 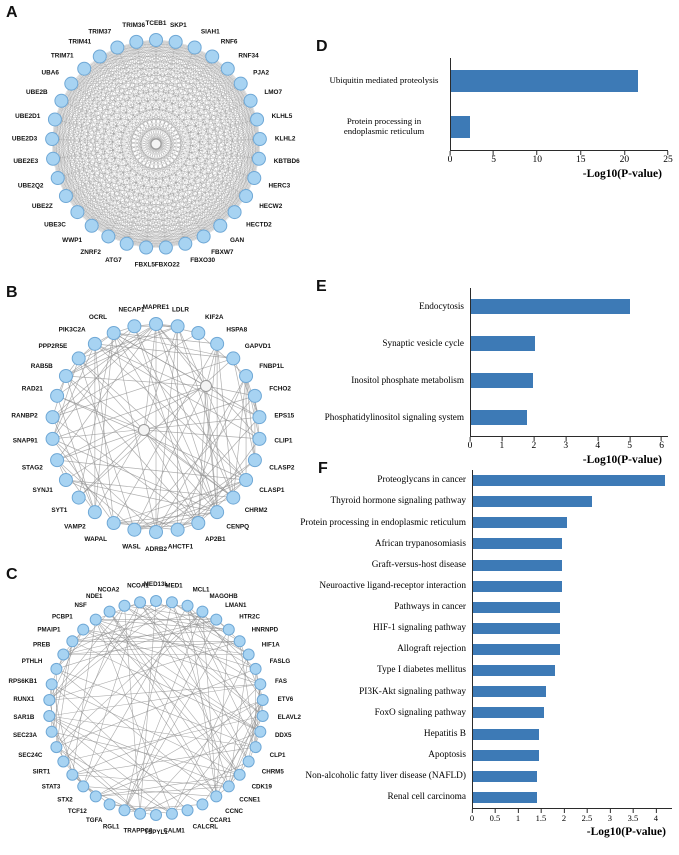 I want to click on gene-label: CHRM2, so click(x=256, y=510).